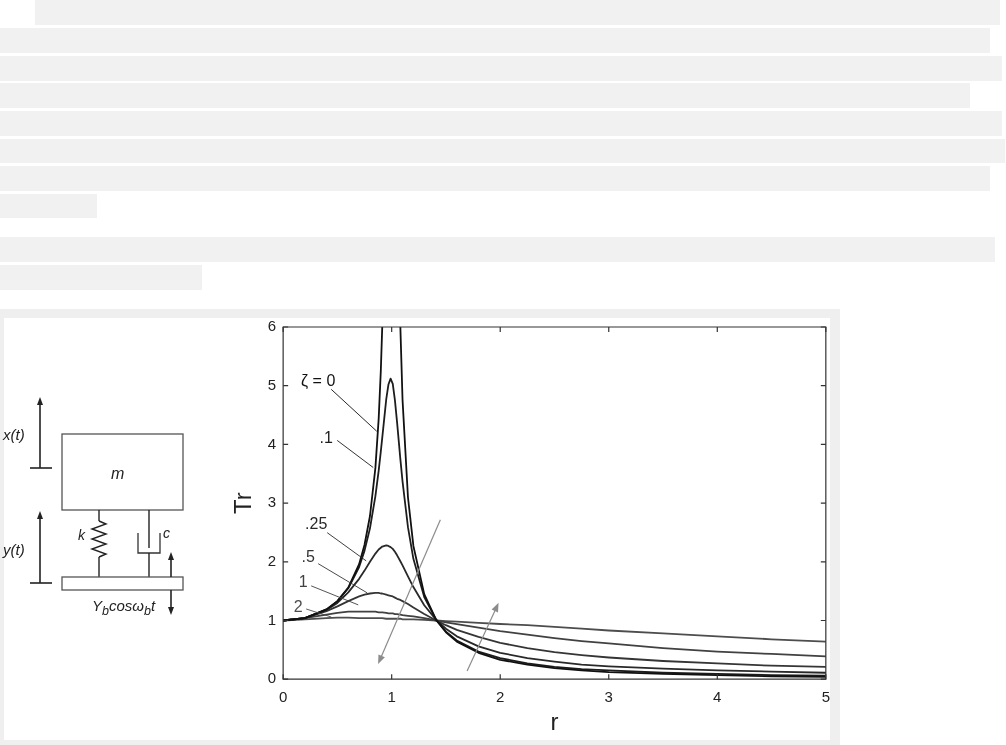 The width and height of the screenshot is (1006, 745). I want to click on text: m, so click(118, 473).